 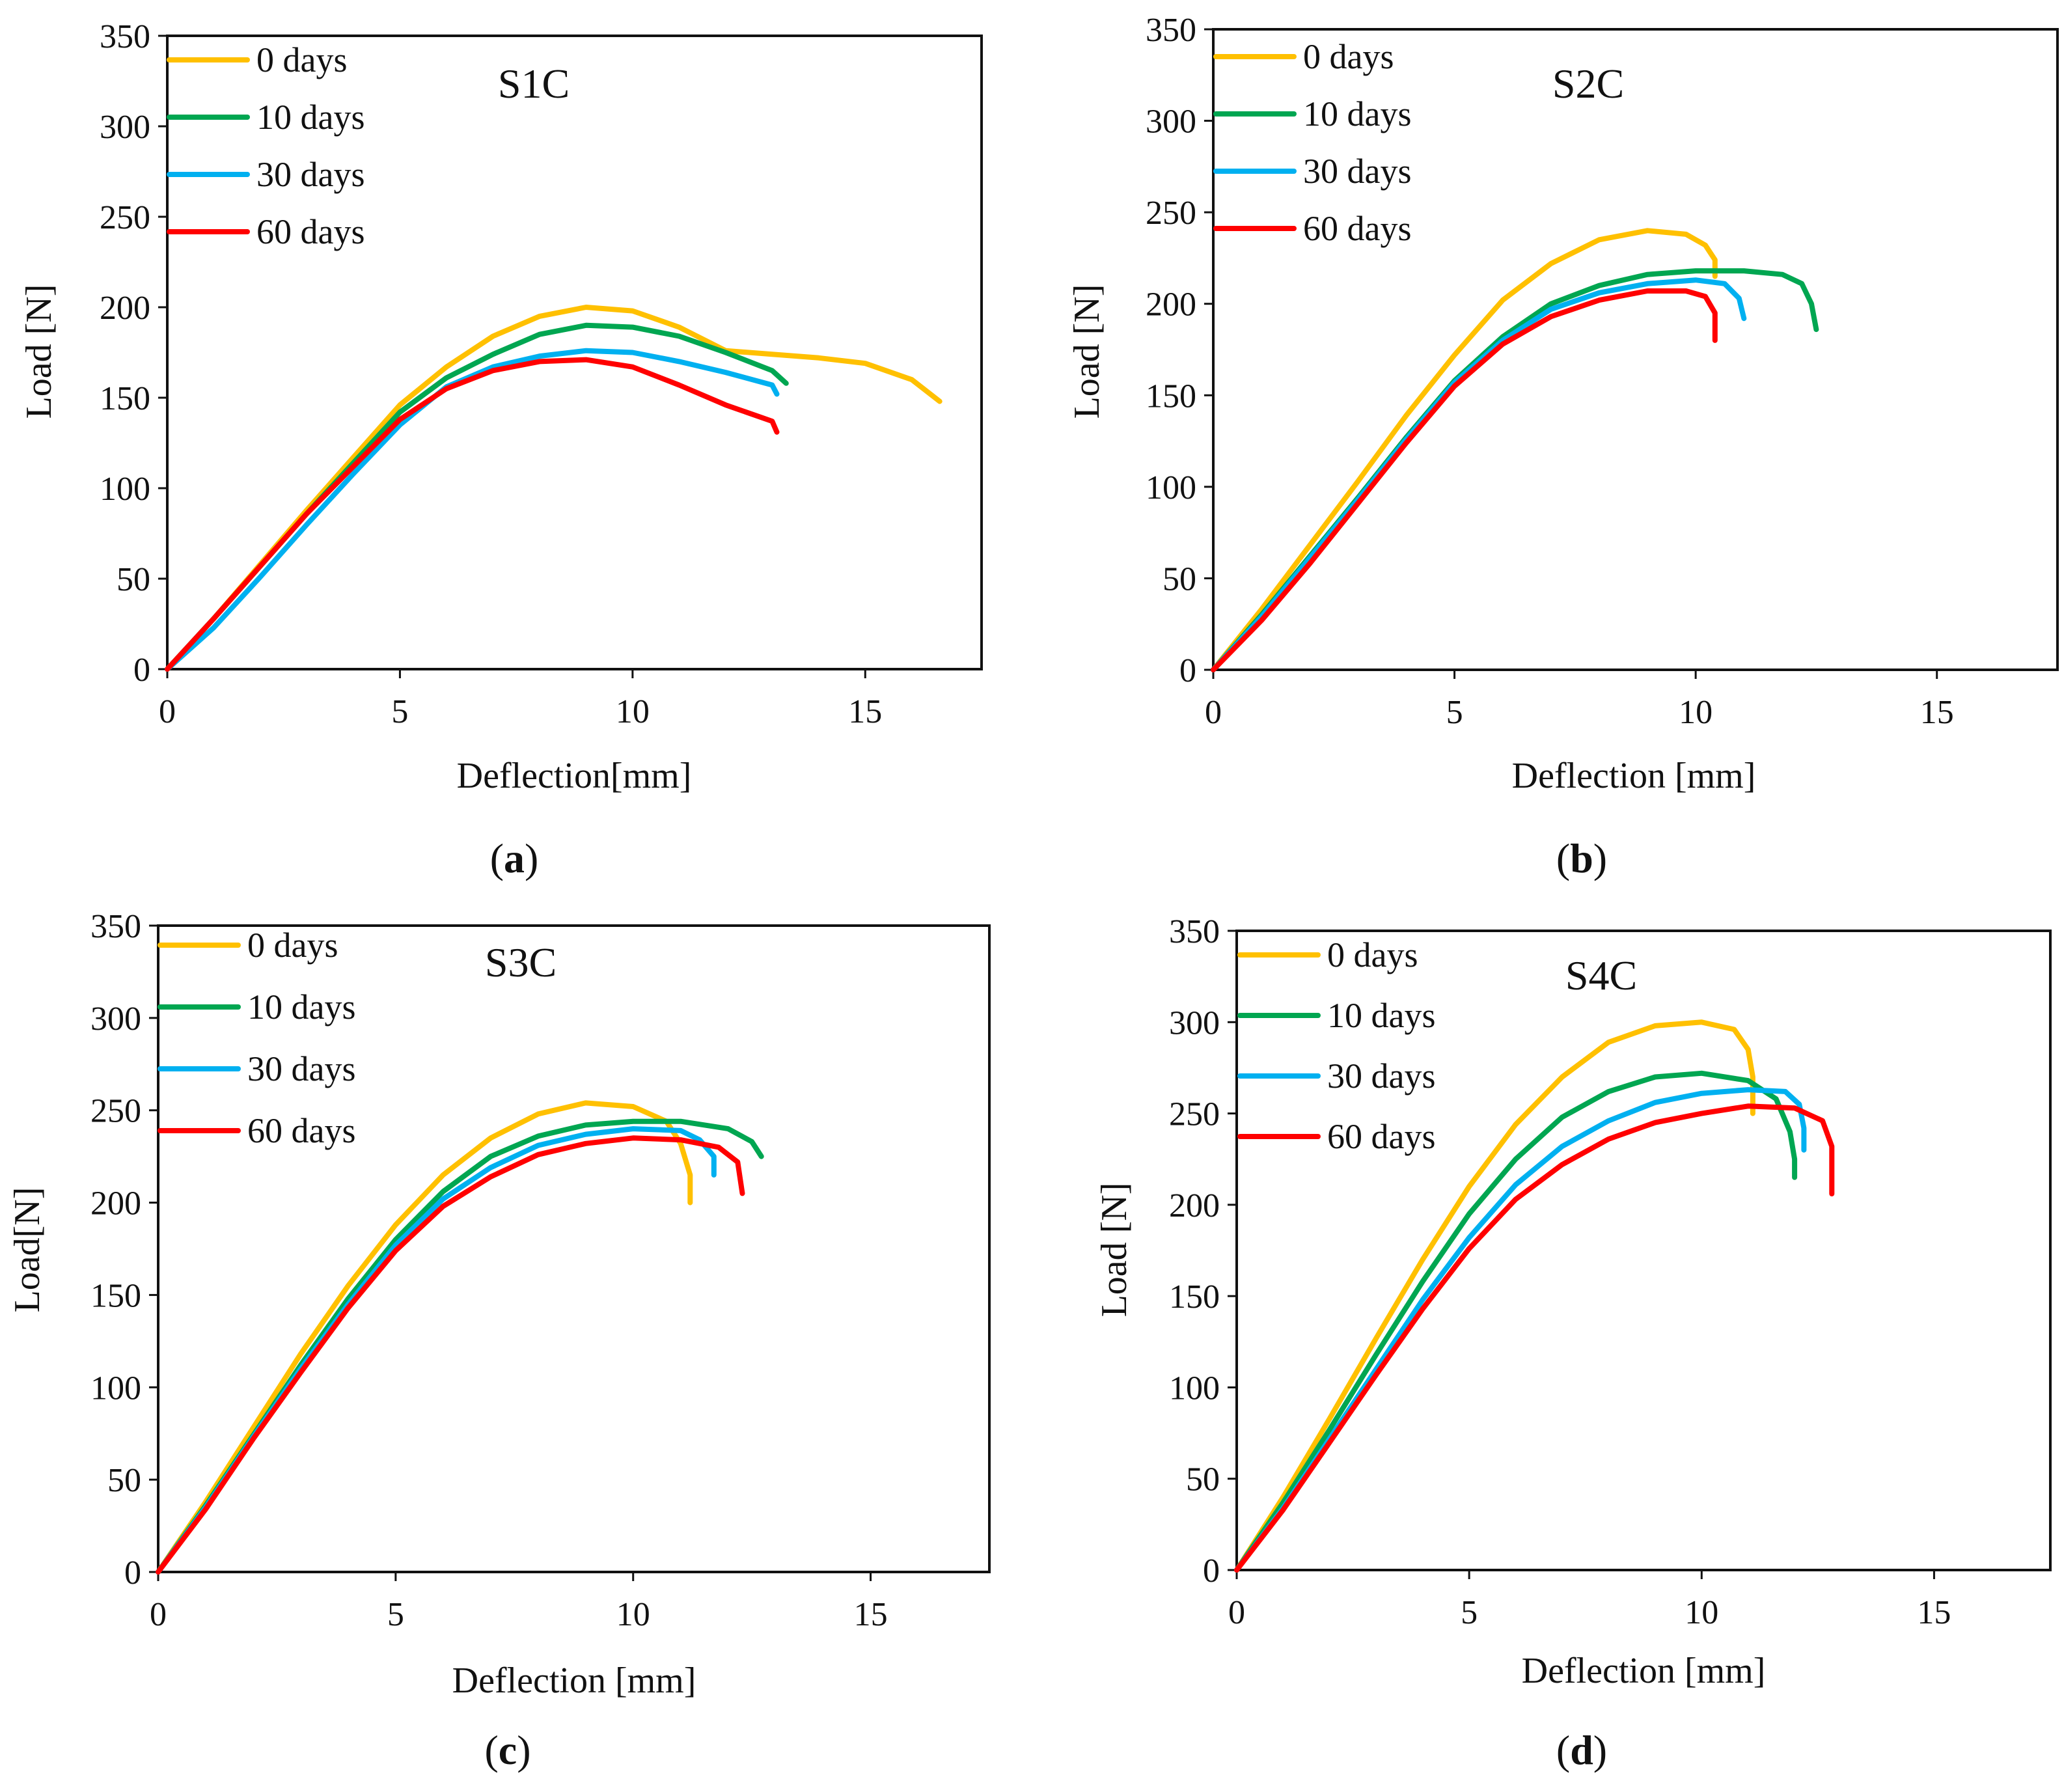 What do you see at coordinates (1588, 84) in the screenshot?
I see `panel-title: S2C` at bounding box center [1588, 84].